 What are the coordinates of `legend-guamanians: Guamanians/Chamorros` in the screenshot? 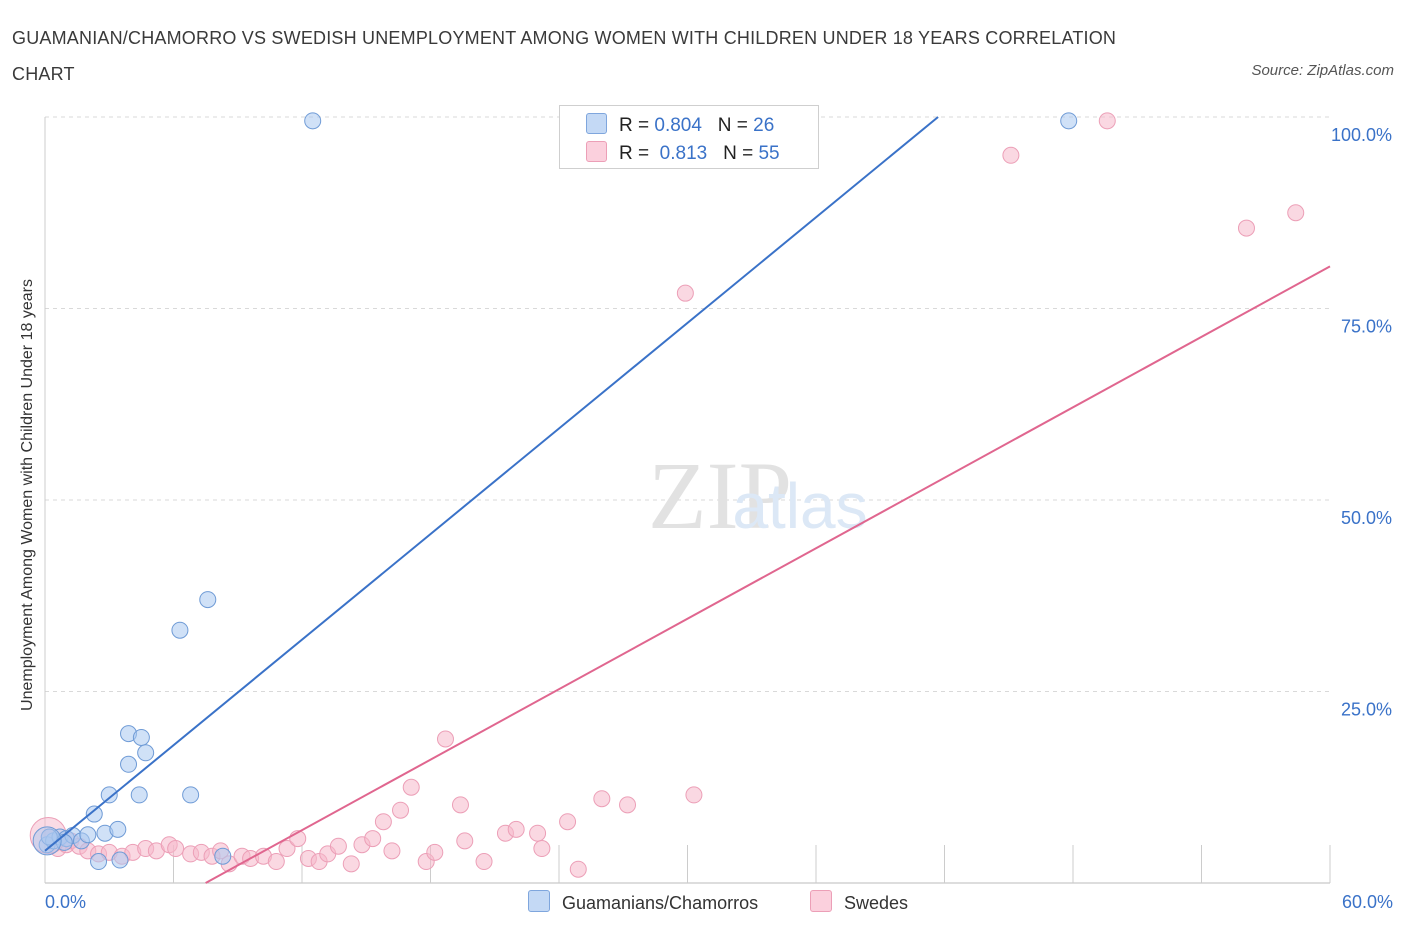 It's located at (643, 902).